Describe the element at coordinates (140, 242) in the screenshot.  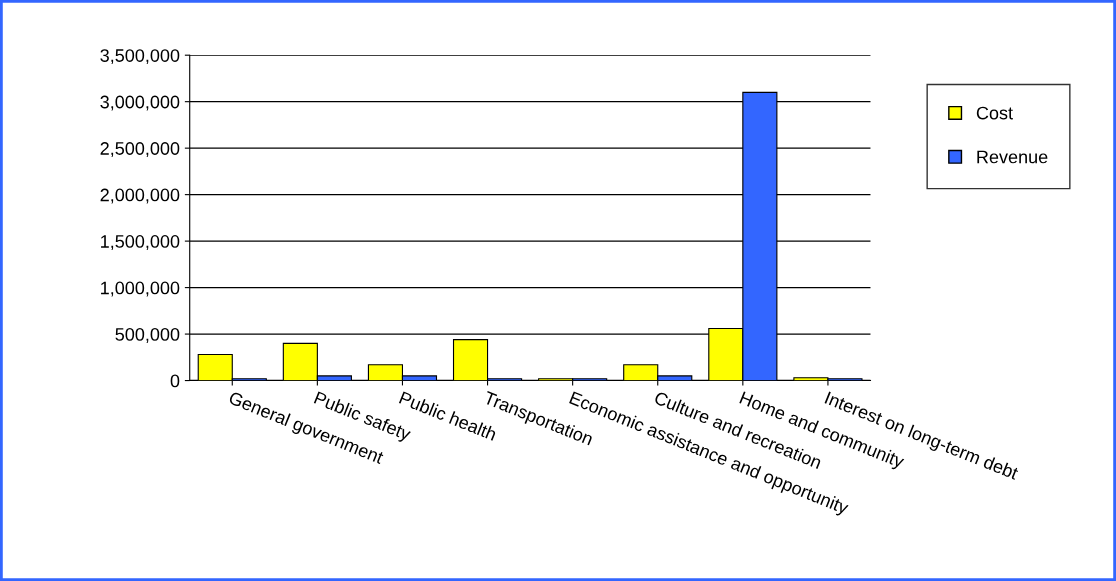
I see `y-tick-label: 1,500,000` at that location.